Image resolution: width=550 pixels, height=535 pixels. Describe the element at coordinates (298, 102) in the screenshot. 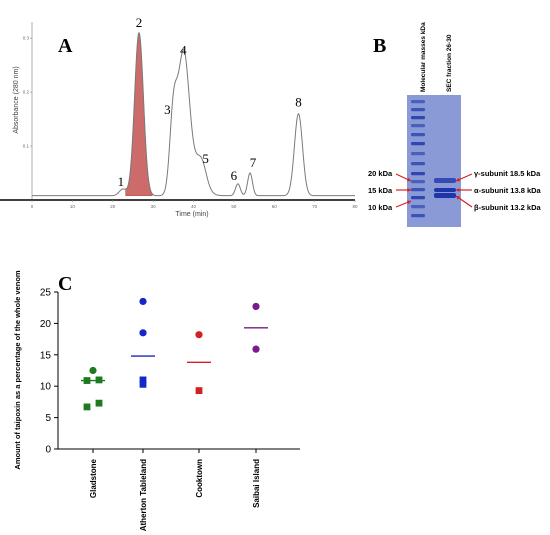

I see `peak-label-8: 8` at that location.